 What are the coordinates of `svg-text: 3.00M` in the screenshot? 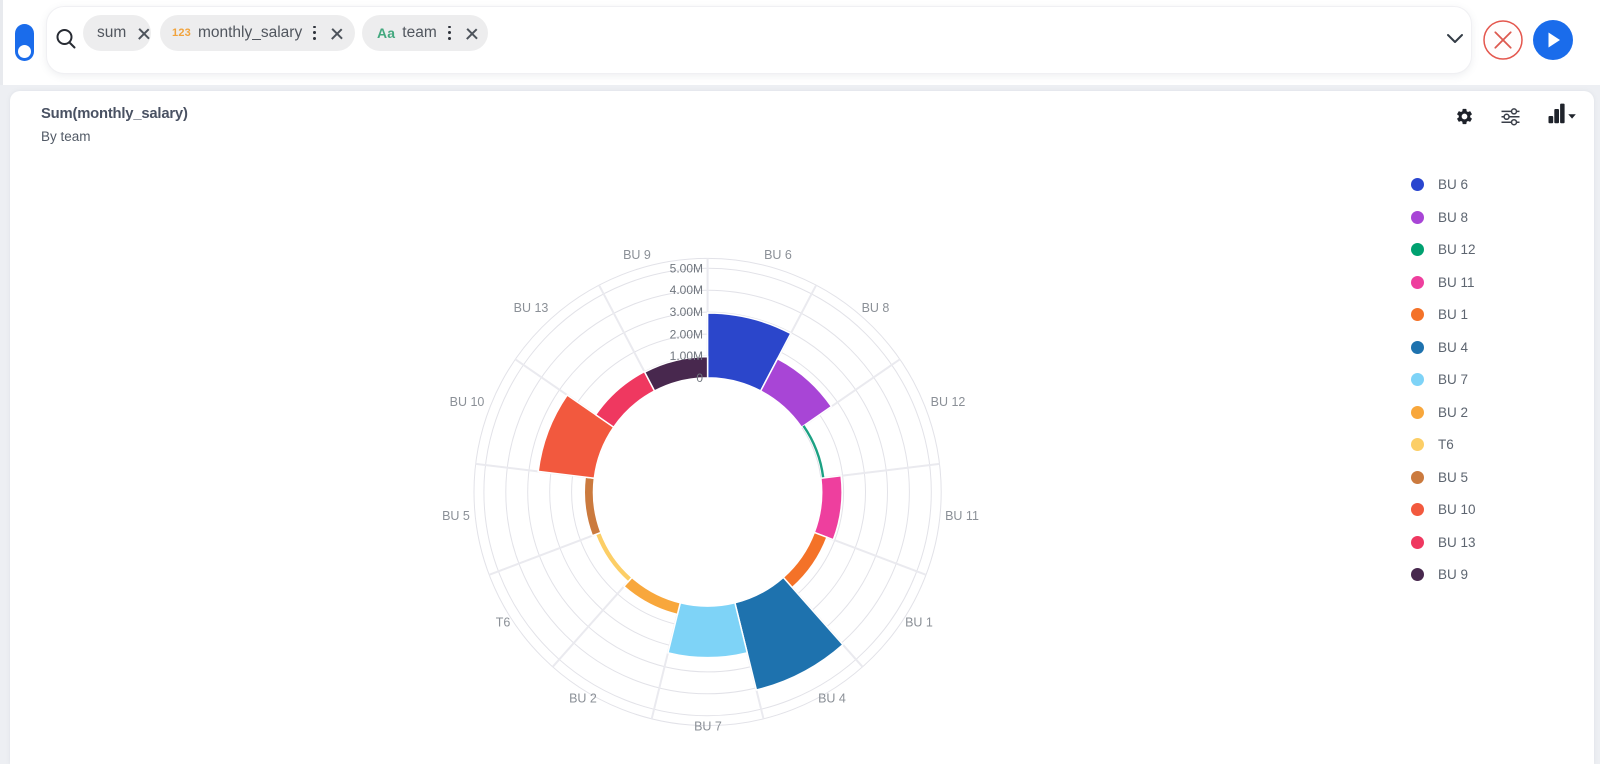 It's located at (686, 312).